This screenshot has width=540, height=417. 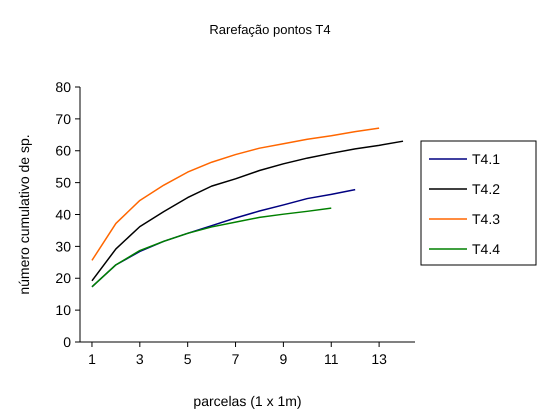 I want to click on x-tick-label: 1, so click(x=92, y=359).